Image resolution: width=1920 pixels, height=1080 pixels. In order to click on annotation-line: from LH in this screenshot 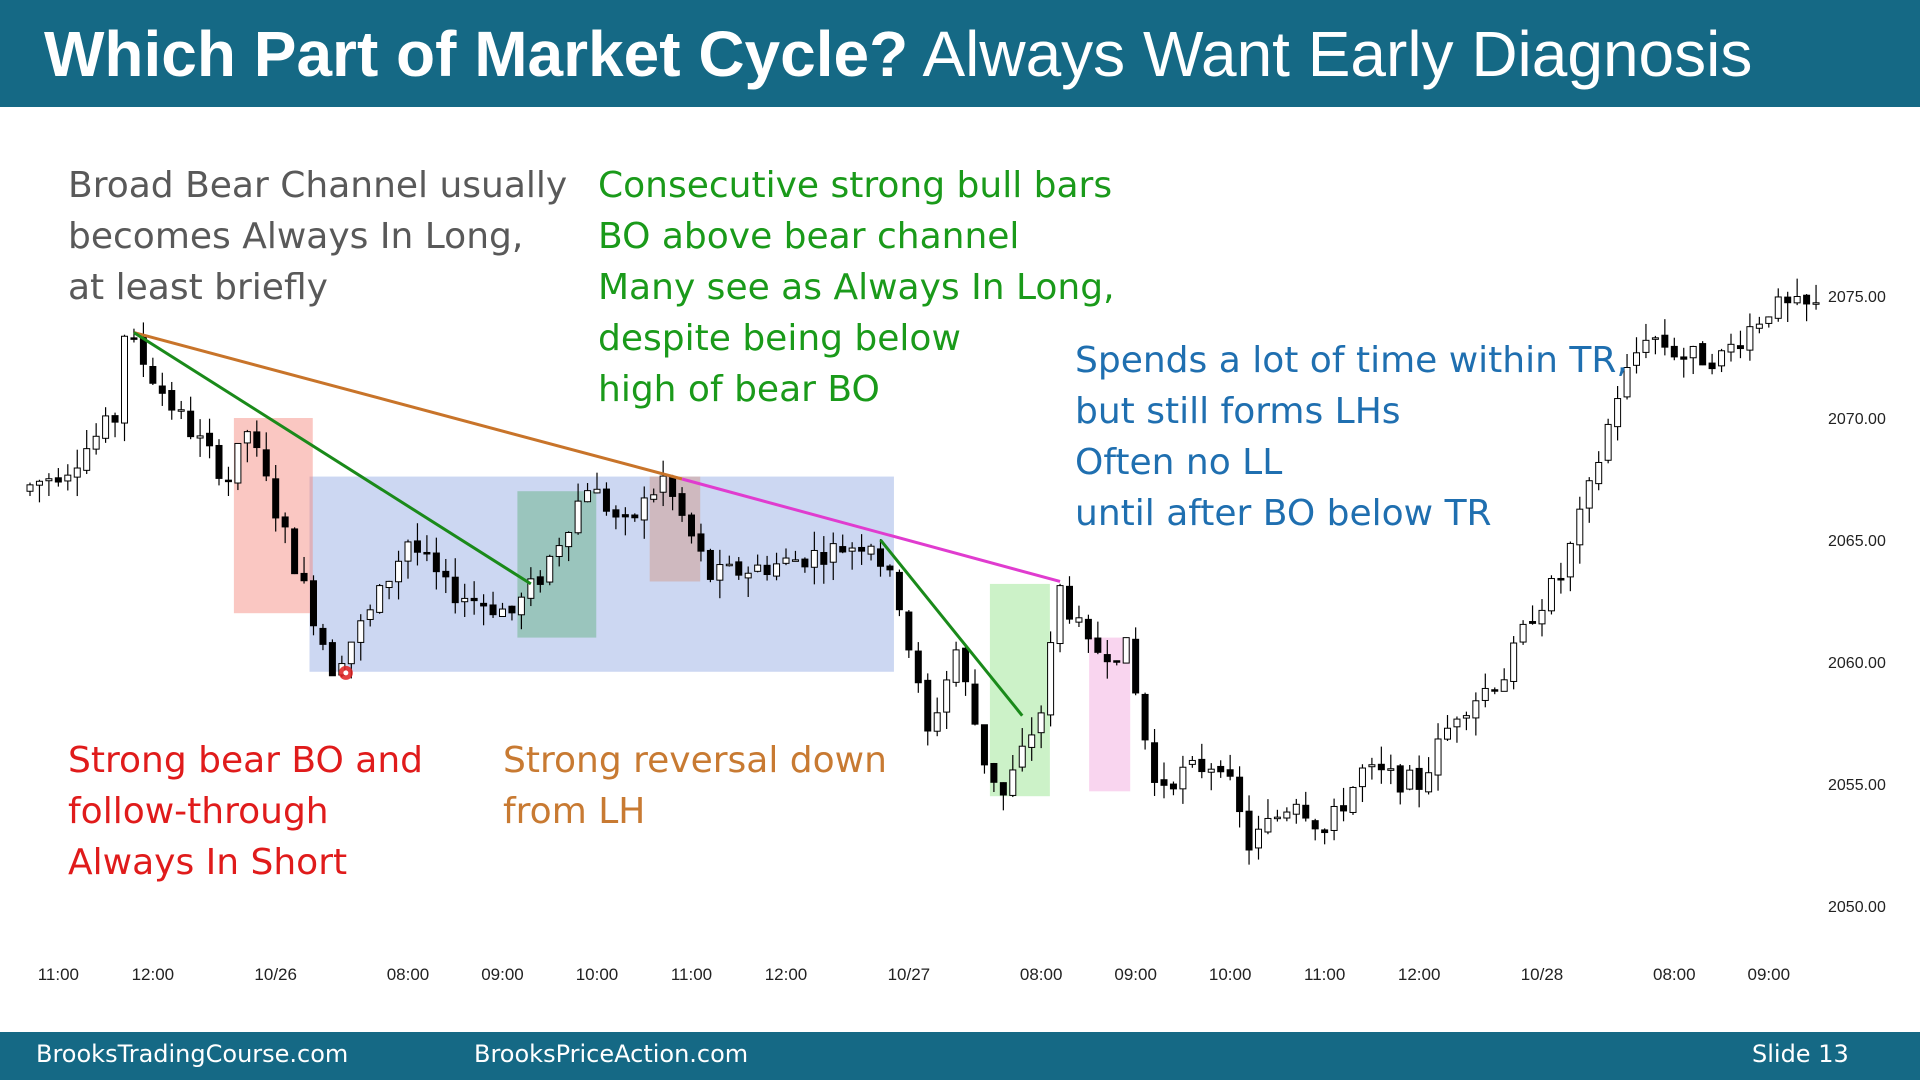, I will do `click(574, 811)`.